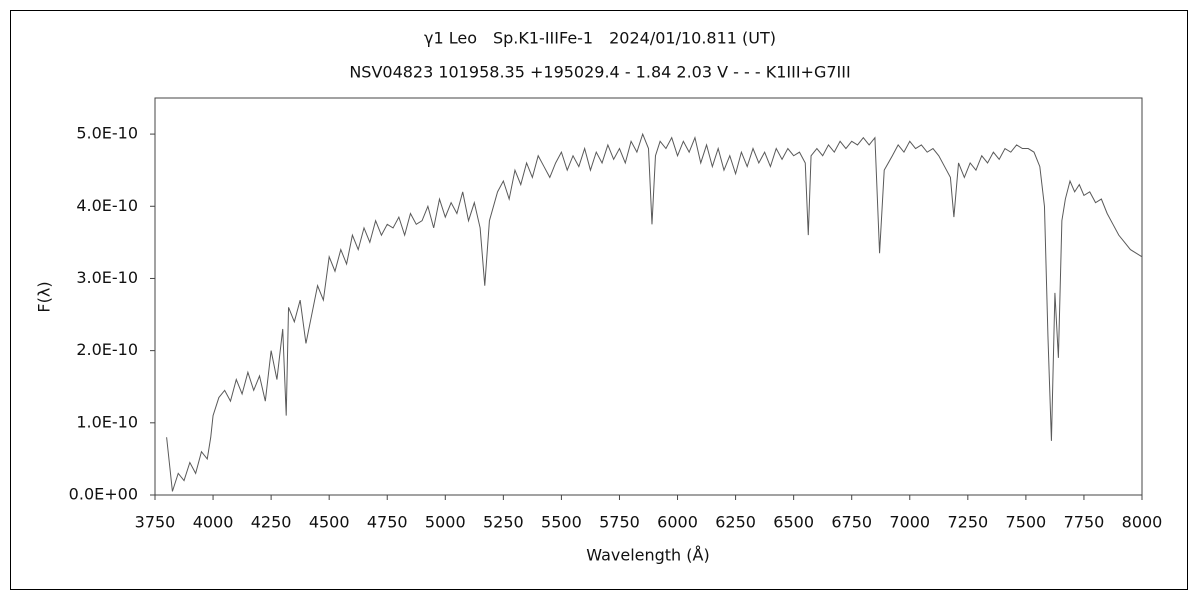 This screenshot has height=604, width=1200. What do you see at coordinates (1084, 522) in the screenshot?
I see `x-tick-label: 7750` at bounding box center [1084, 522].